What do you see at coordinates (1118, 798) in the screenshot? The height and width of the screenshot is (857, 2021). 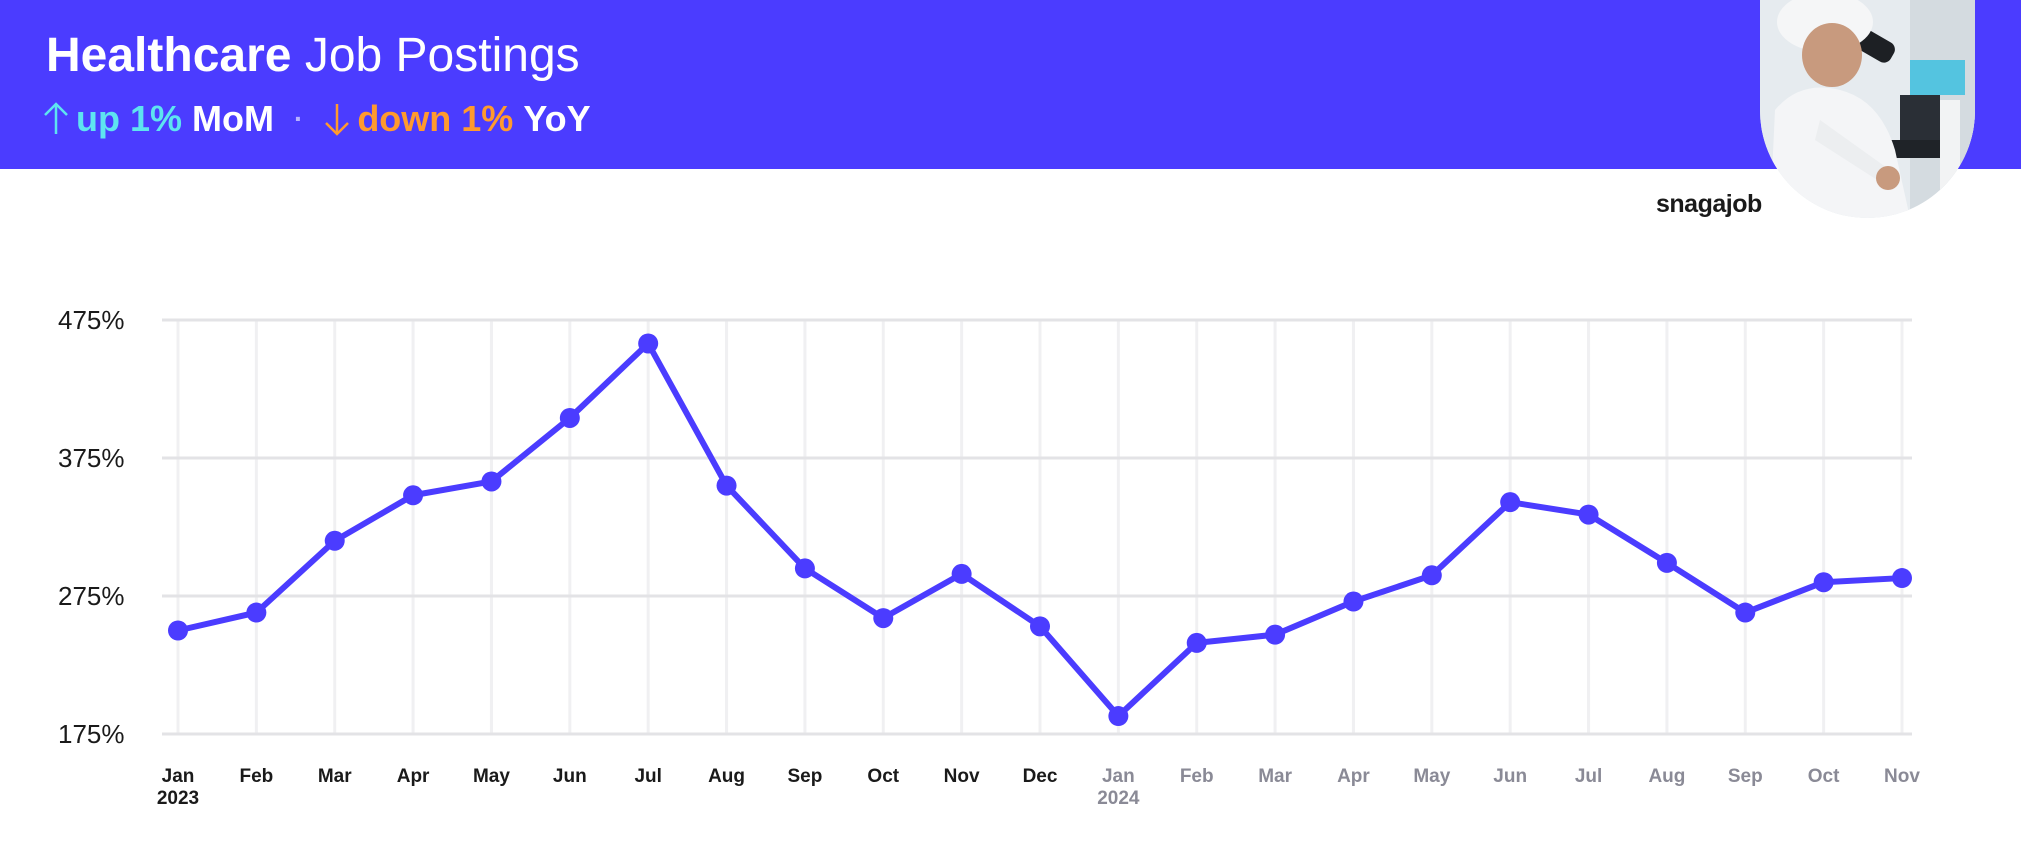 I see `x-year-label: 2024` at bounding box center [1118, 798].